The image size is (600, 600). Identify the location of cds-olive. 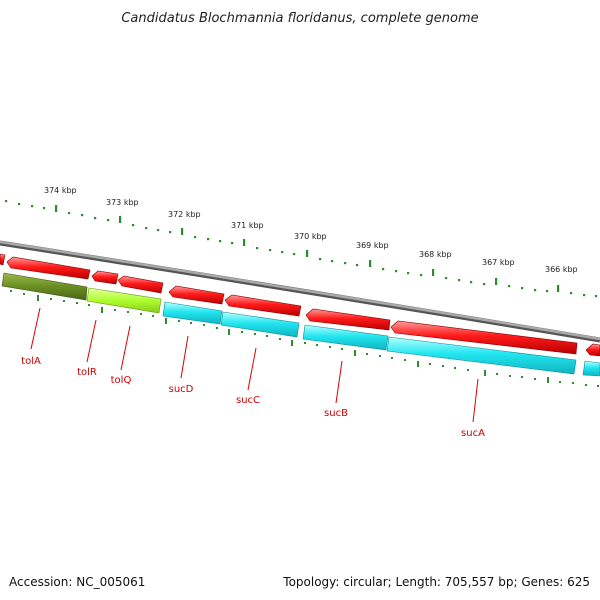
(44, 286).